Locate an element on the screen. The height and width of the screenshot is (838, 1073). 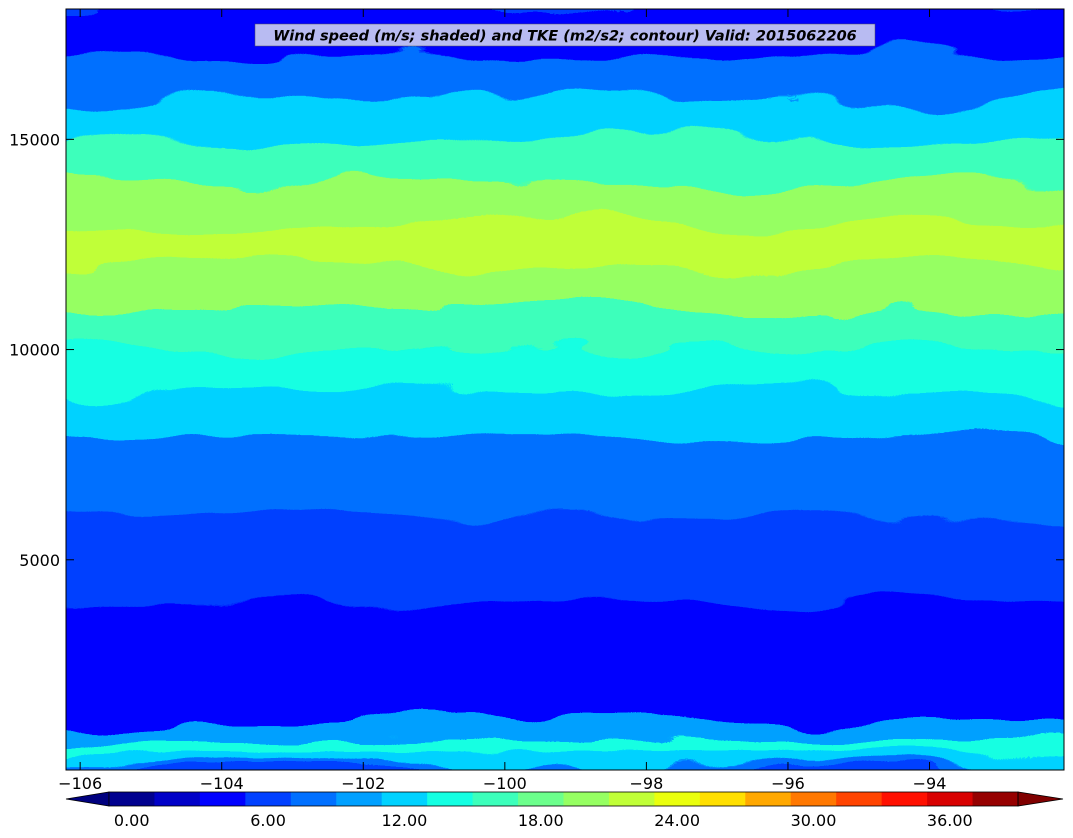
x-tick-label: −100 is located at coordinates (505, 783).